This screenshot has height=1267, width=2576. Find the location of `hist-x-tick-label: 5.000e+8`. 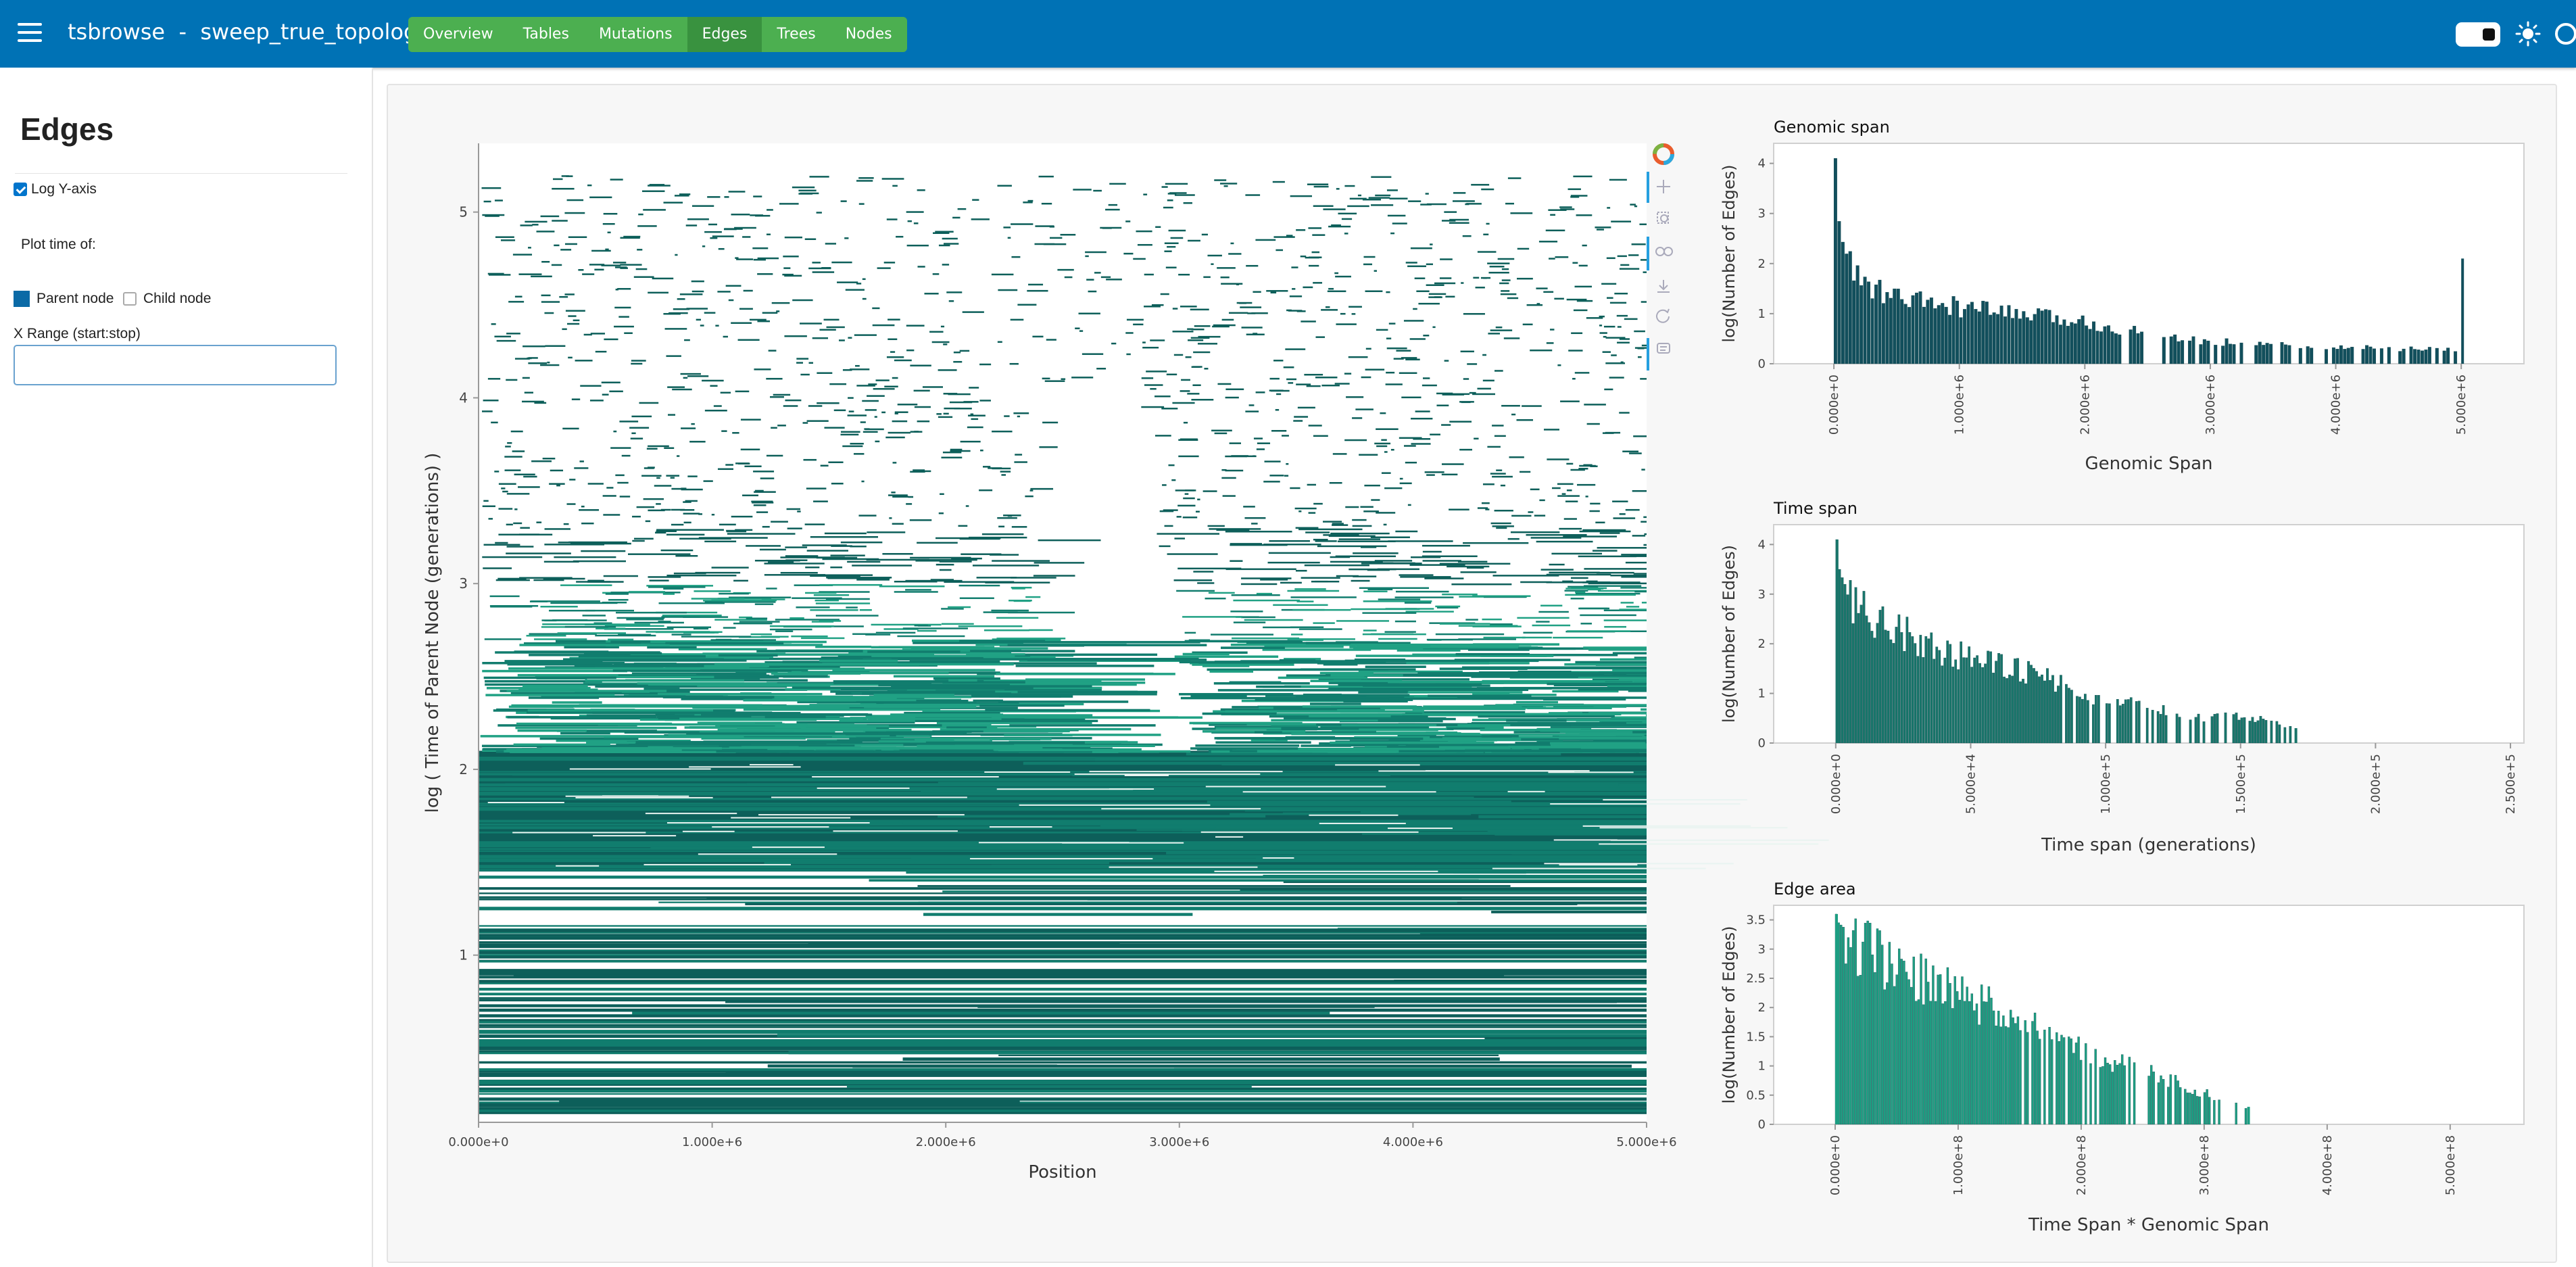

hist-x-tick-label: 5.000e+8 is located at coordinates (2451, 1165).